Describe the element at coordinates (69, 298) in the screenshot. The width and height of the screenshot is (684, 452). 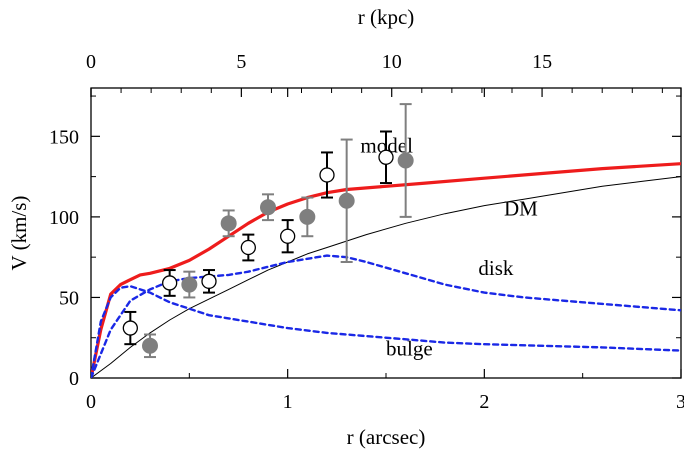
I see `y-tick-label: 50` at that location.